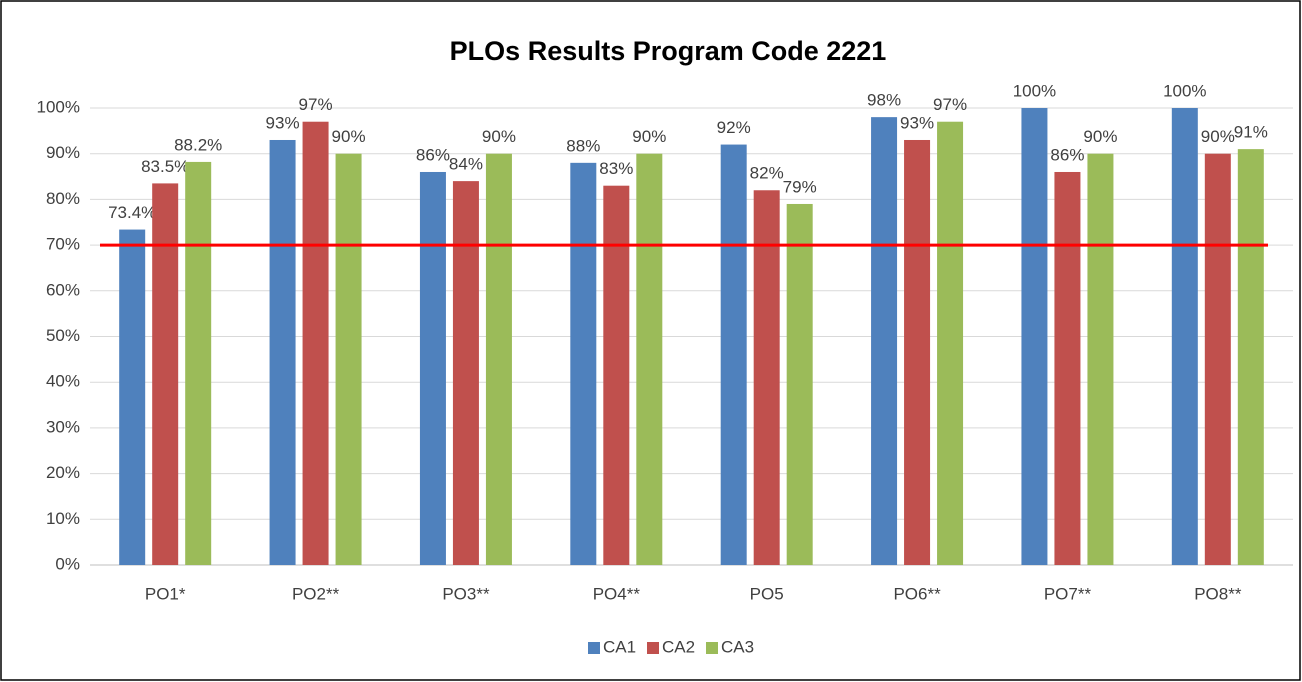 The image size is (1302, 682). Describe the element at coordinates (767, 173) in the screenshot. I see `data-label: 82%` at that location.